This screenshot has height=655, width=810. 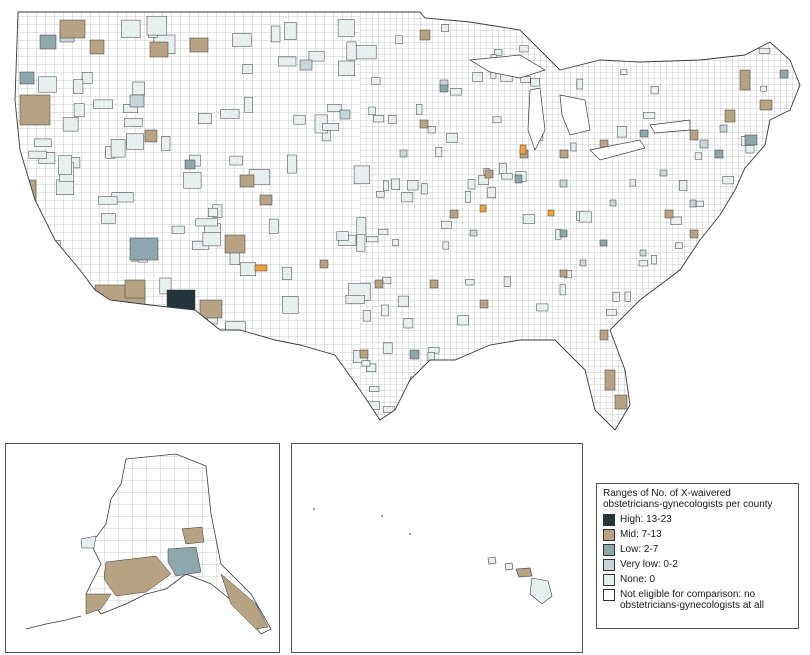 What do you see at coordinates (98, 604) in the screenshot?
I see `alaska-mid-peninsula` at bounding box center [98, 604].